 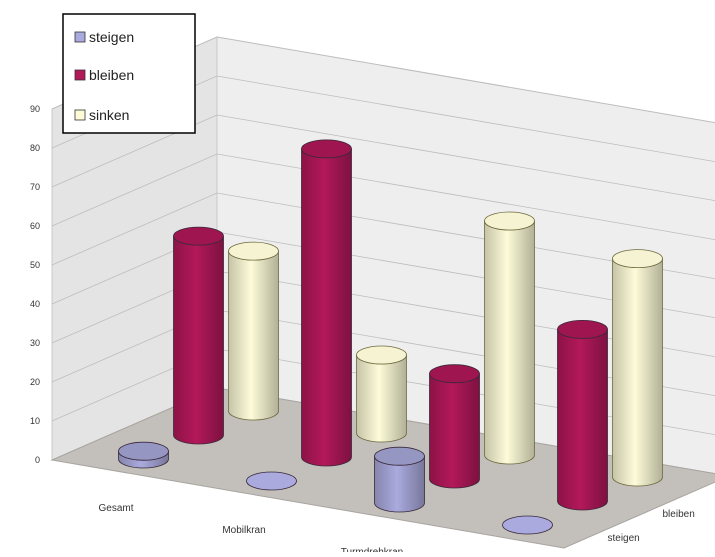 What do you see at coordinates (243, 530) in the screenshot?
I see `category-label: Mobilkran` at bounding box center [243, 530].